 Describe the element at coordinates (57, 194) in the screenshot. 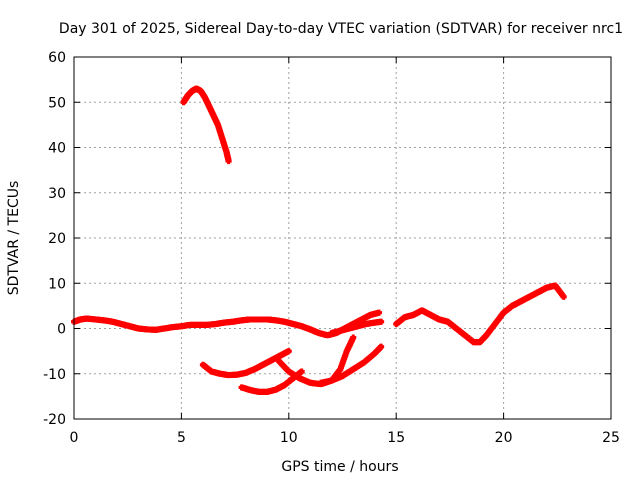

I see `y-tick-label: 30` at that location.